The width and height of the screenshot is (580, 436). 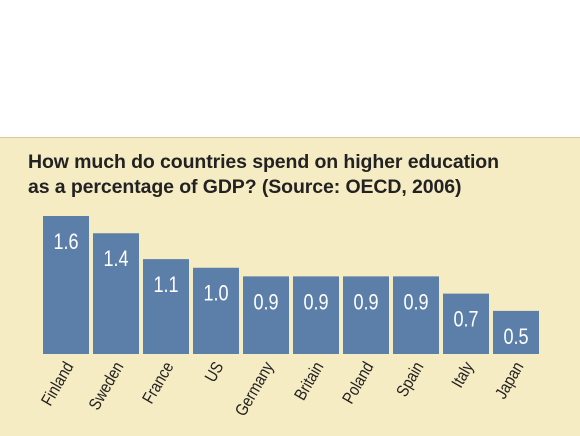 I want to click on data-label-france: 1.1, so click(x=165, y=286).